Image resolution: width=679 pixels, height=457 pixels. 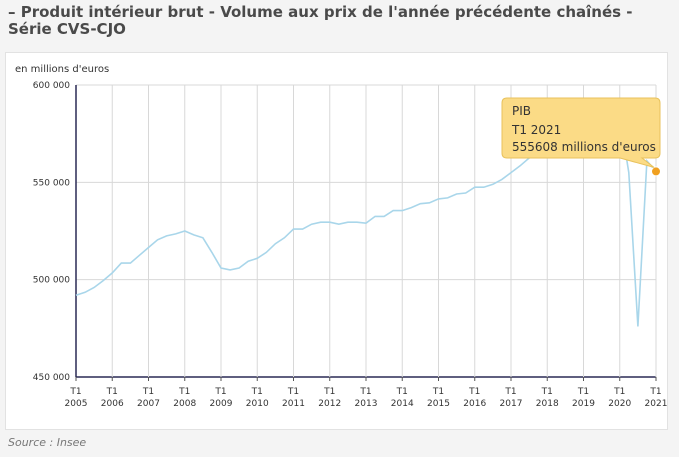 I want to click on x-tick-year: 2017, so click(x=511, y=404).